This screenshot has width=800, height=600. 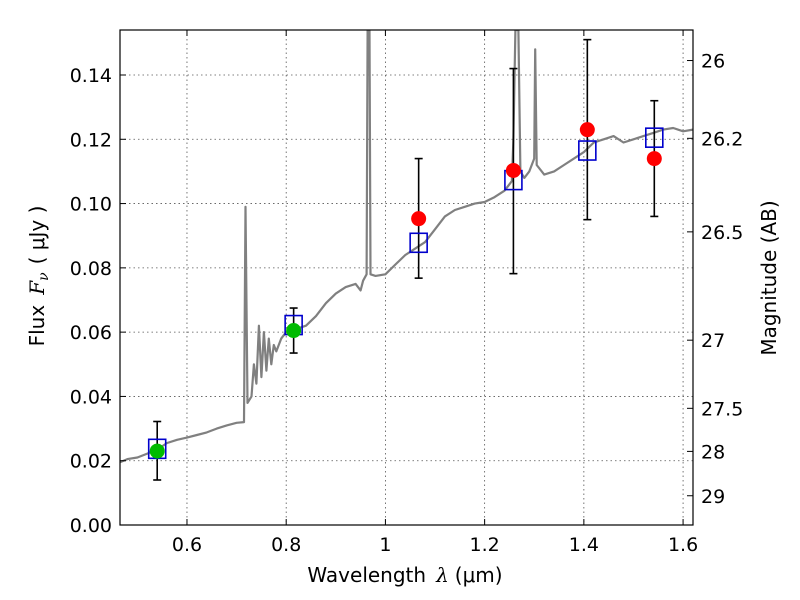 What do you see at coordinates (286, 545) in the screenshot?
I see `x-tick-label: 0.8` at bounding box center [286, 545].